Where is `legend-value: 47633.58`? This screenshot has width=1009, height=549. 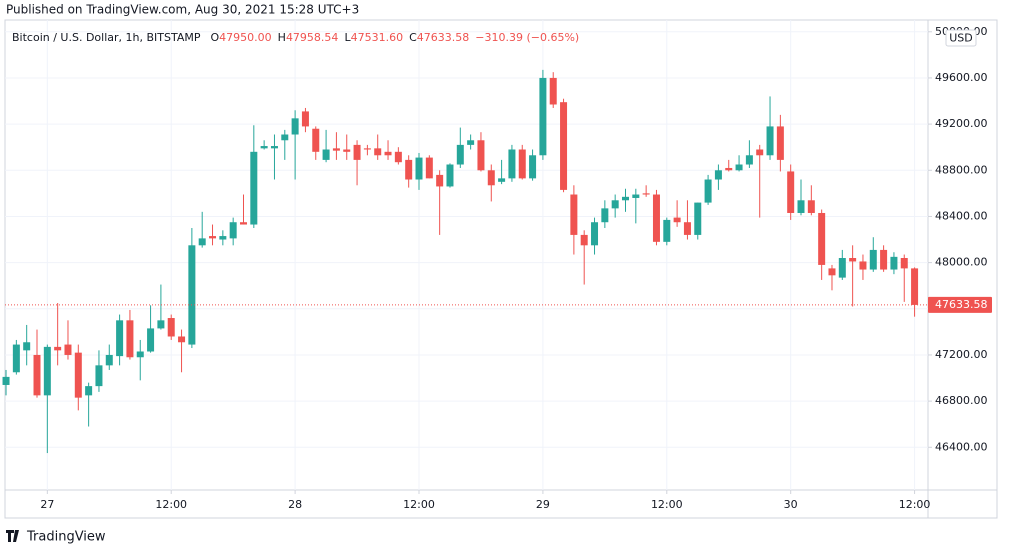 legend-value: 47633.58 is located at coordinates (443, 37).